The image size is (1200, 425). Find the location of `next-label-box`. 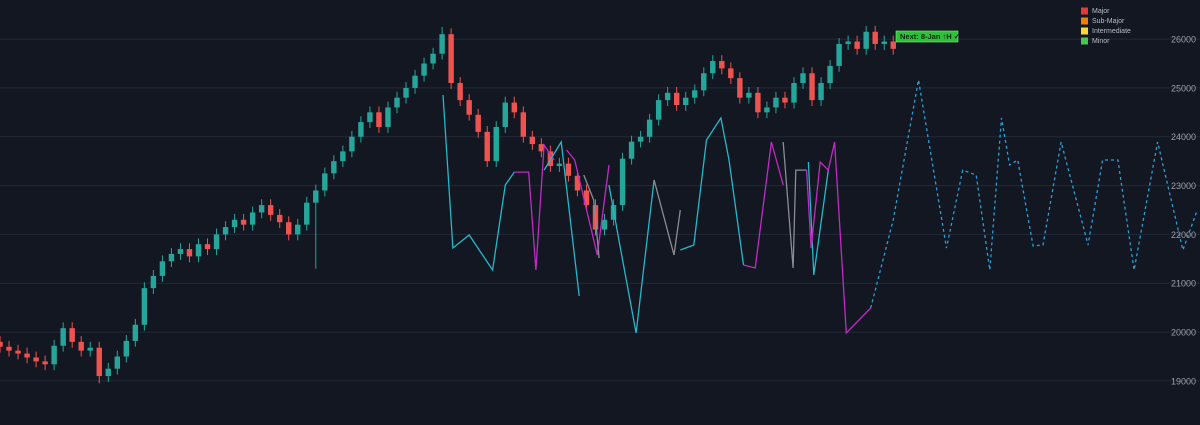

next-label-box is located at coordinates (927, 36).